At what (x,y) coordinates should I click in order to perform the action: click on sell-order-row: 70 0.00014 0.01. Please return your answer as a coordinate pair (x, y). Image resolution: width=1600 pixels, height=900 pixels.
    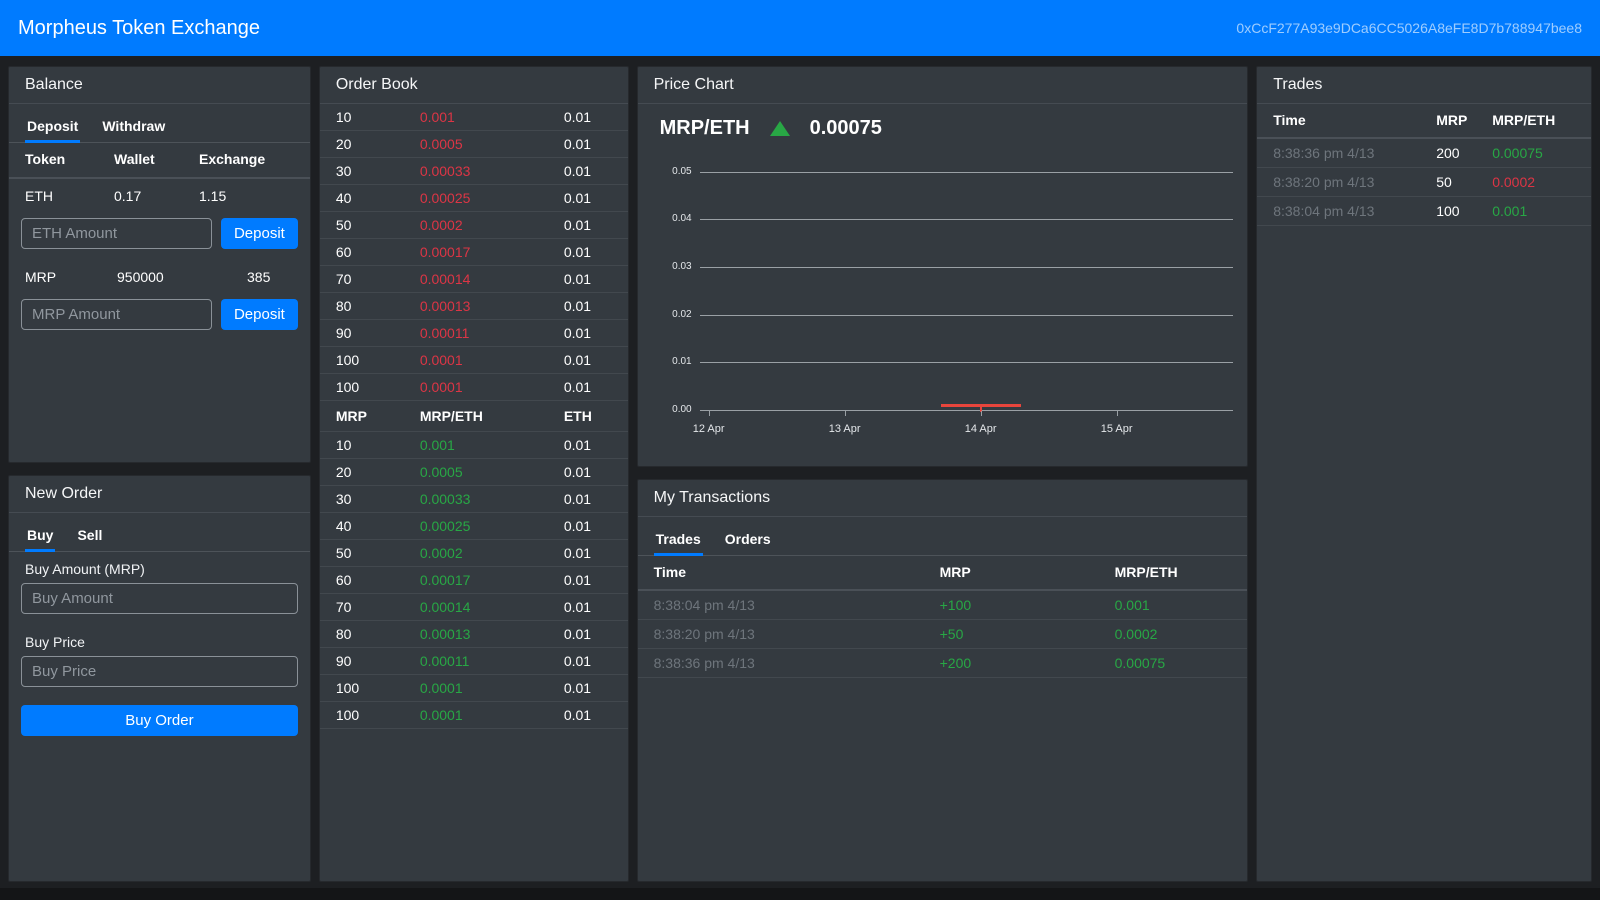
    Looking at the image, I should click on (473, 279).